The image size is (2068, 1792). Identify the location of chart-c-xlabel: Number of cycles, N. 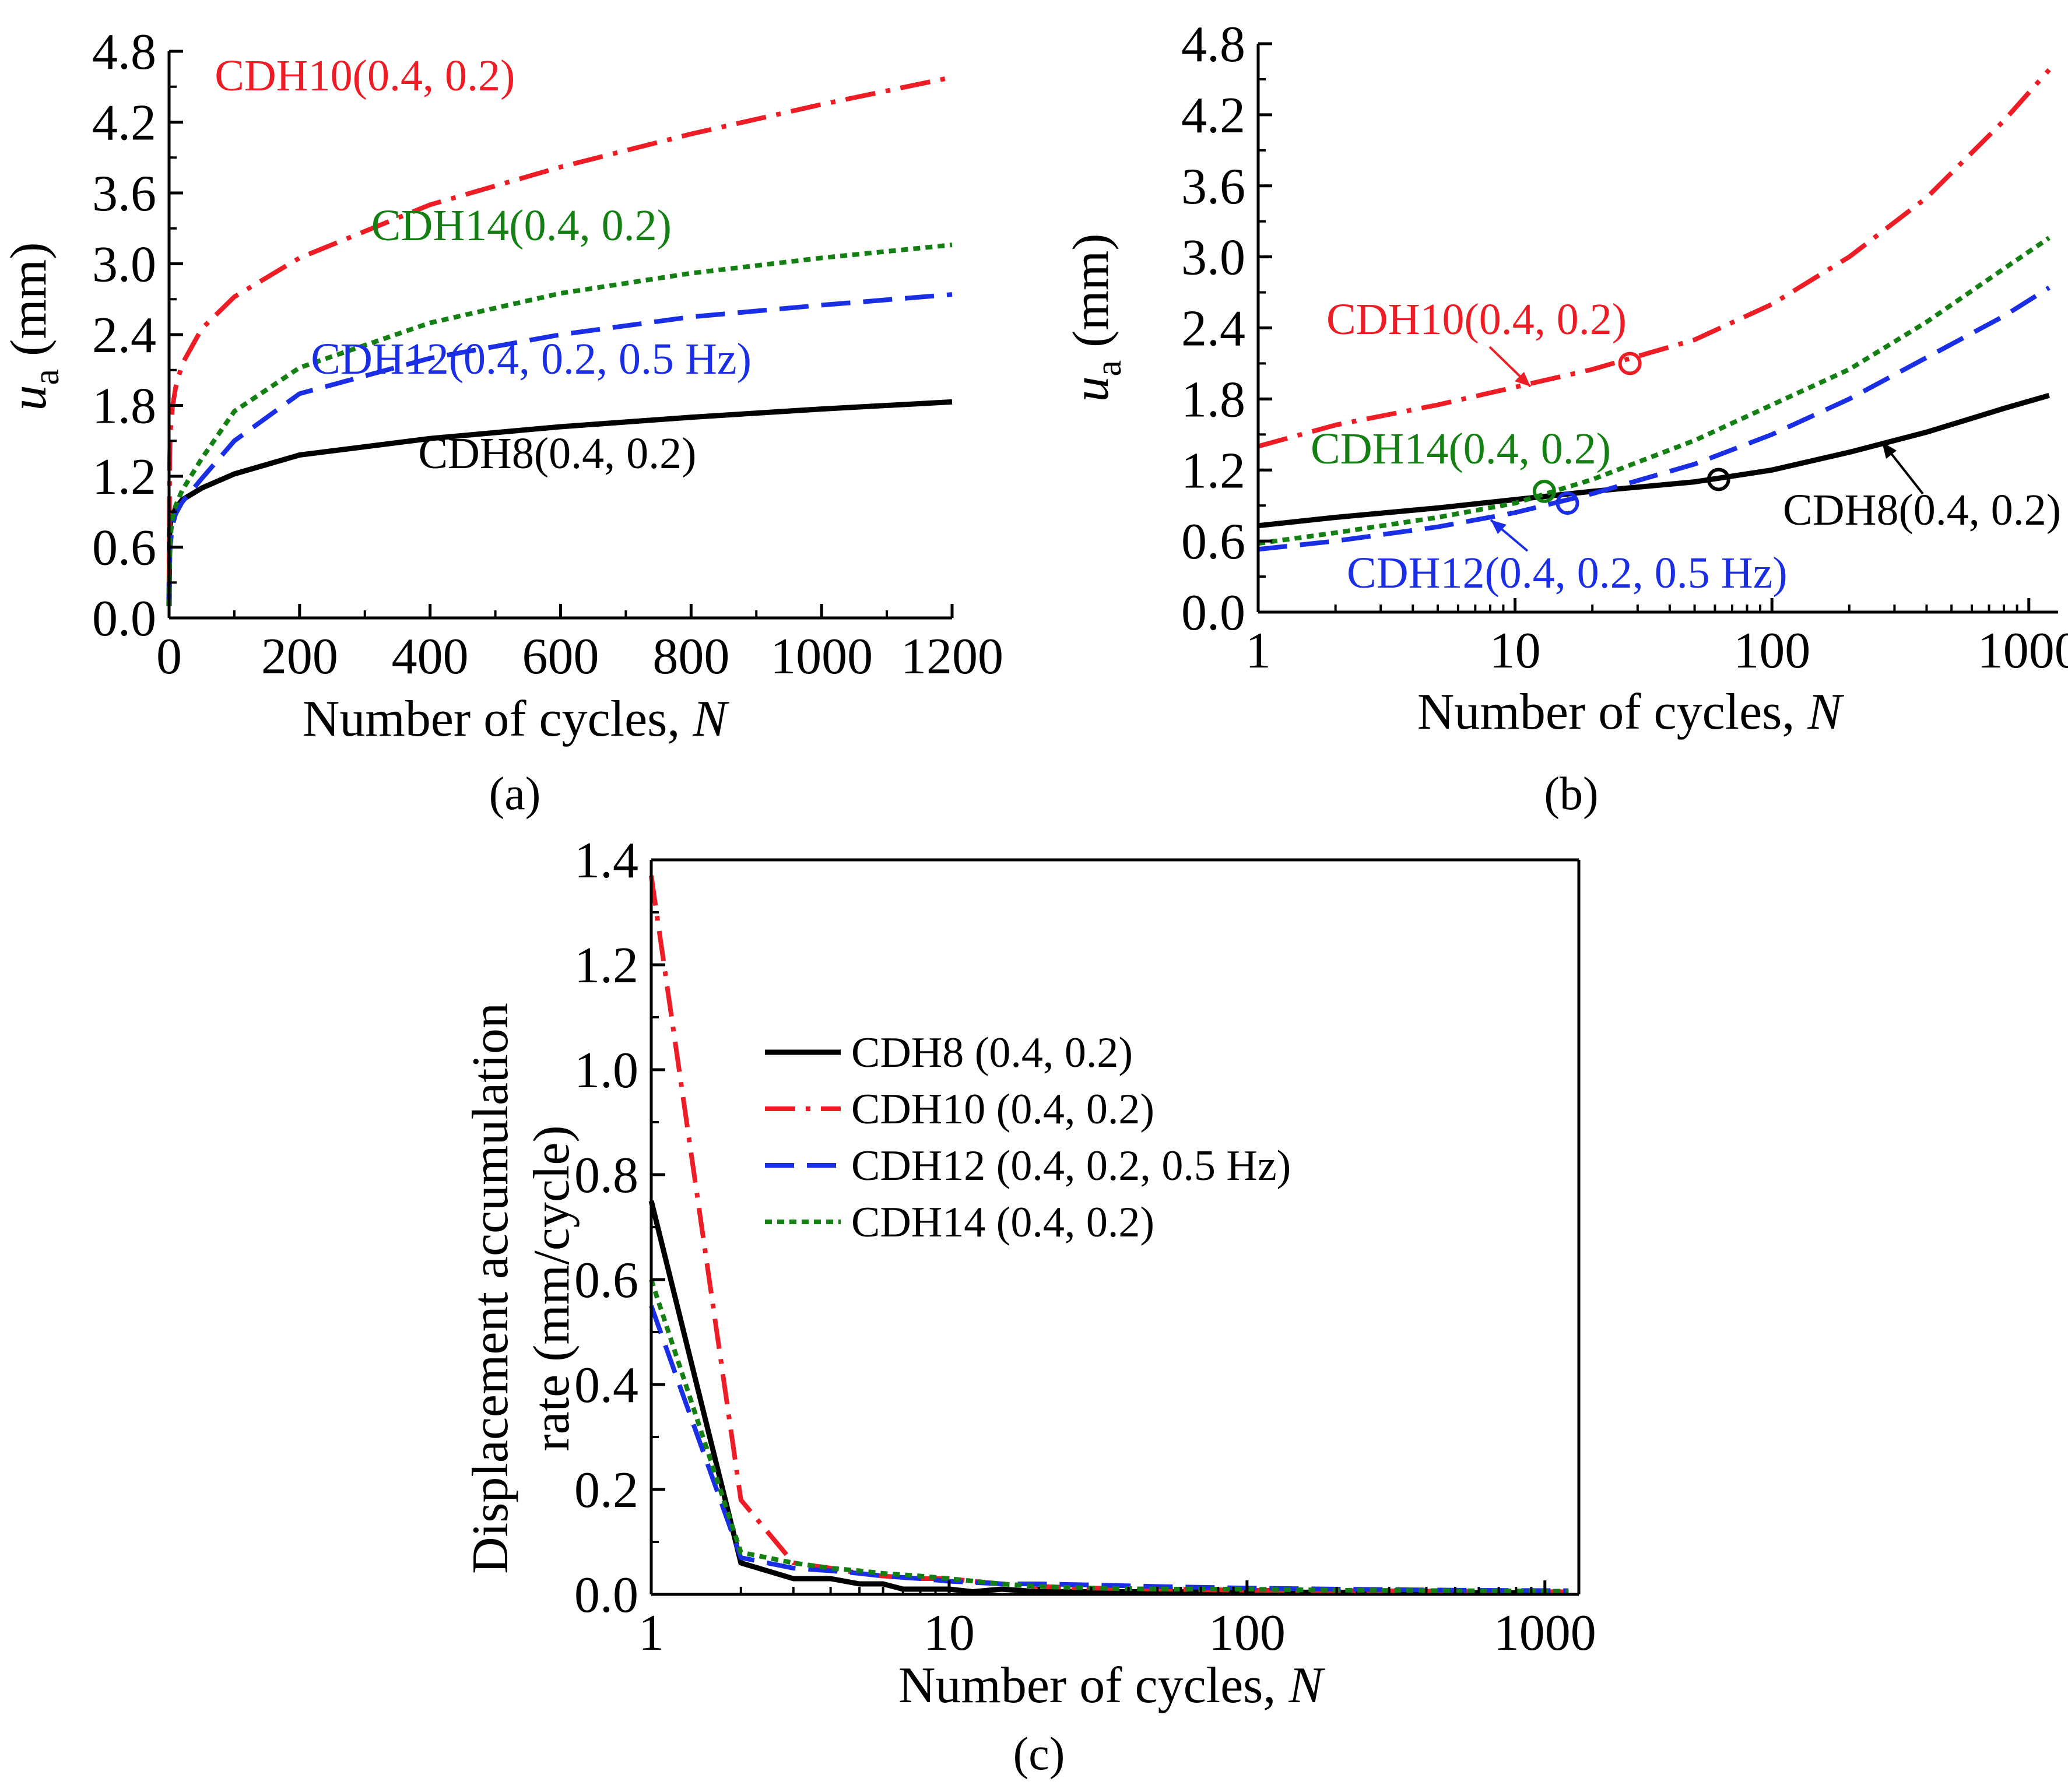
(1112, 1686).